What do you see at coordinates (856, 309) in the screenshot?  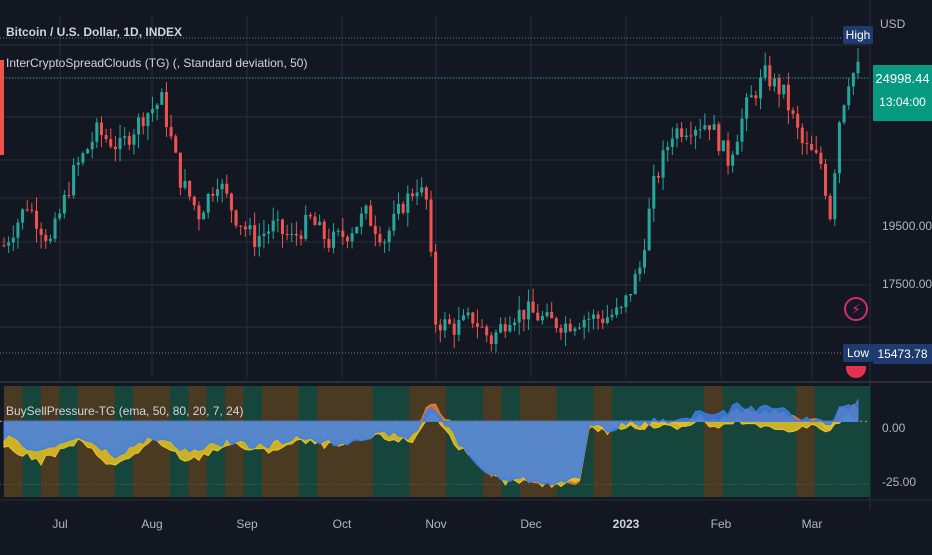 I see `lightning-icon: ⚡` at bounding box center [856, 309].